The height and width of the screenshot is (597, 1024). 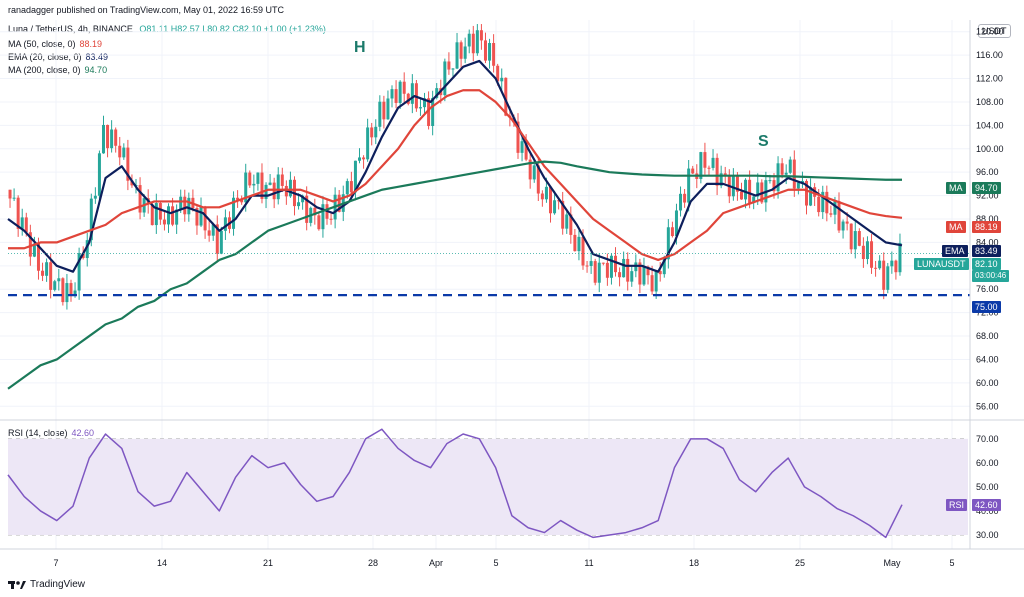 What do you see at coordinates (990, 102) in the screenshot?
I see `y-tick-label: 108.00` at bounding box center [990, 102].